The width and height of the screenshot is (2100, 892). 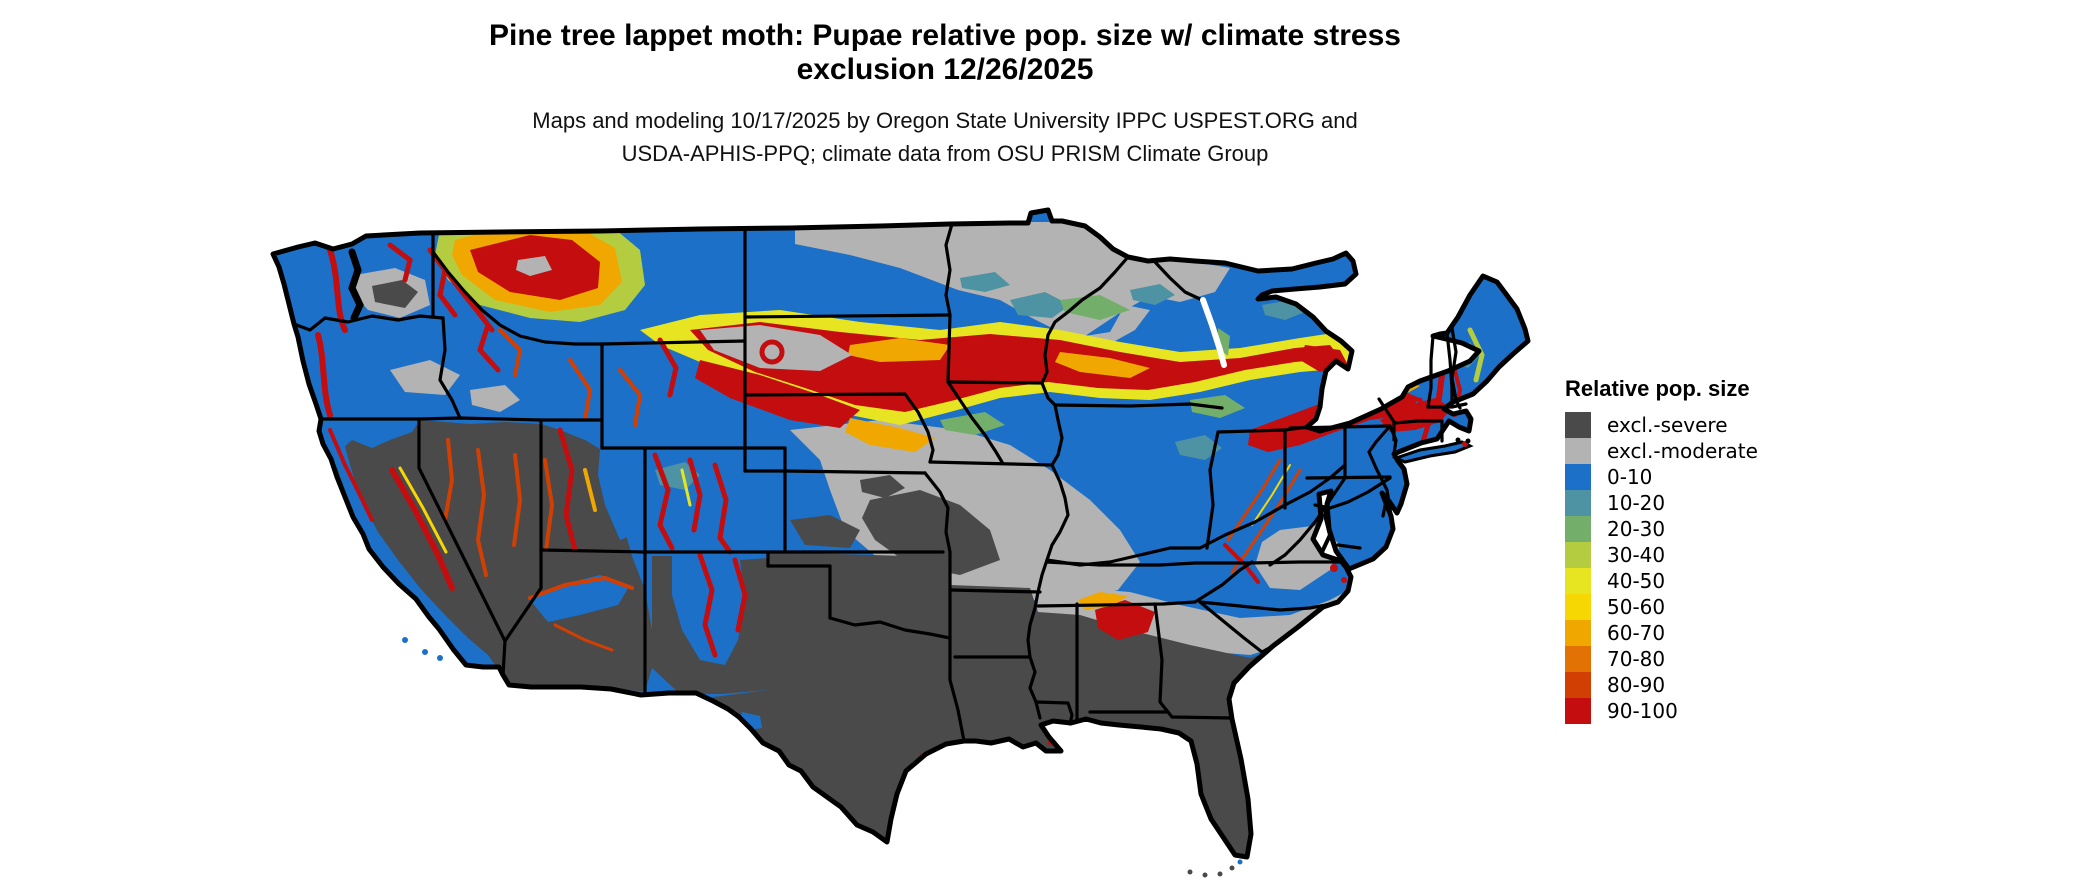 What do you see at coordinates (1213, 332) in the screenshot?
I see `green-bay` at bounding box center [1213, 332].